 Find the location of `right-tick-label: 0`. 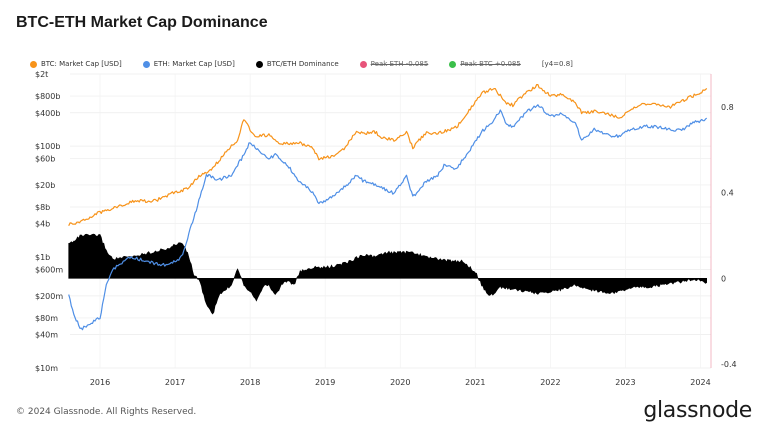

right-tick-label: 0 is located at coordinates (723, 278).